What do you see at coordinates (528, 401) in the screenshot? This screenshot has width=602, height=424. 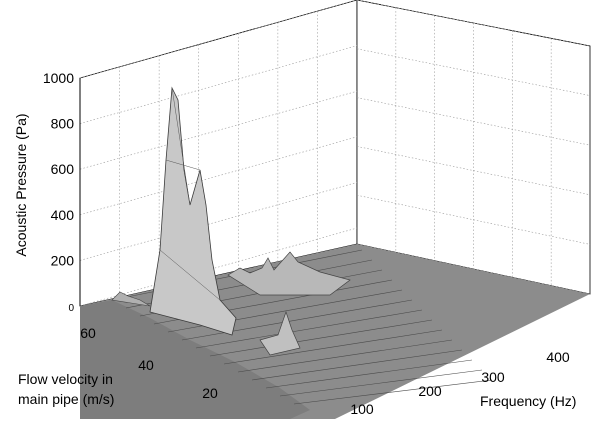 I see `x-axis-label: Frequency (Hz)` at bounding box center [528, 401].